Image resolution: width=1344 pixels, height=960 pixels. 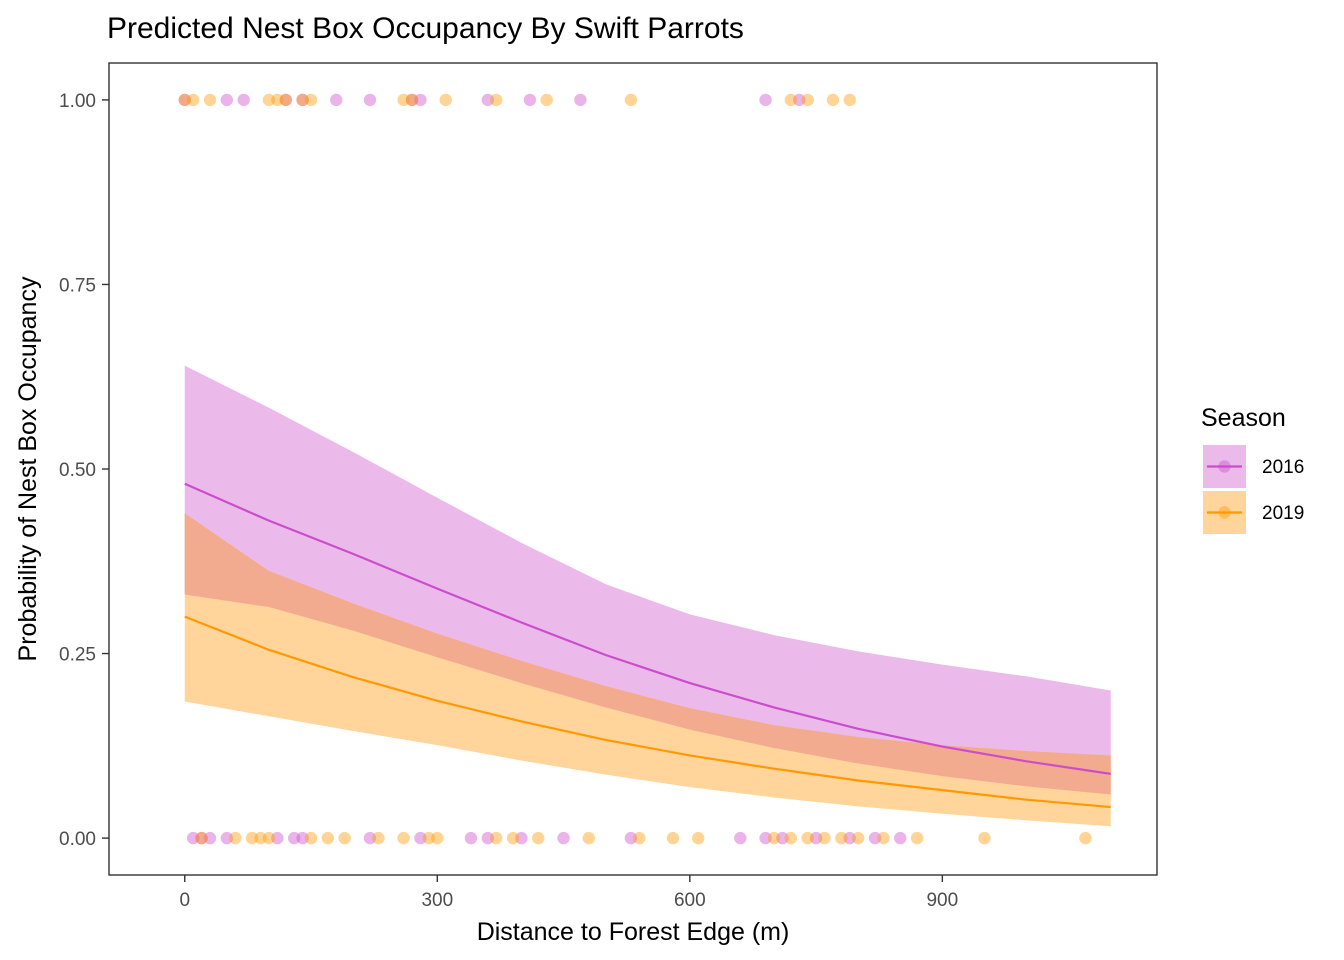 I want to click on legend-label-2016: 2016, so click(x=1283, y=467).